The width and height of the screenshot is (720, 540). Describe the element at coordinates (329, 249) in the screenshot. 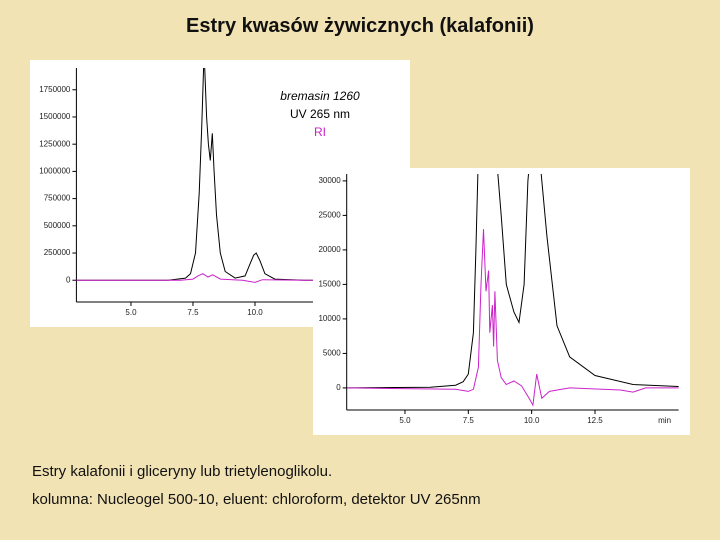

I see `y-tick-label: 20000` at that location.